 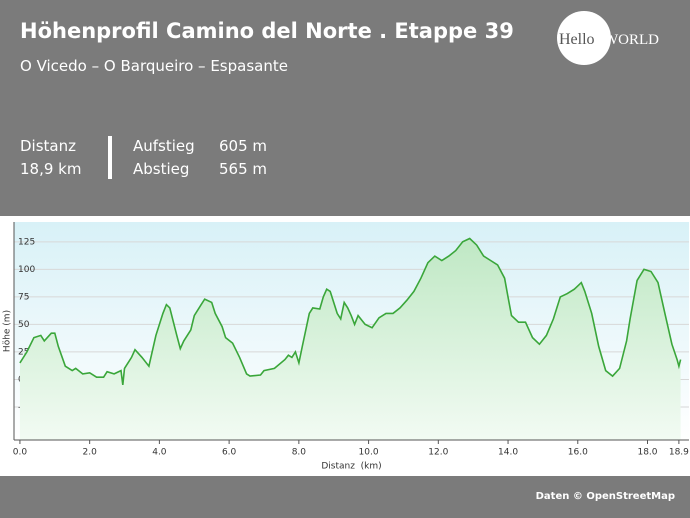 I want to click on logo-right: WORLD, so click(x=631, y=40).